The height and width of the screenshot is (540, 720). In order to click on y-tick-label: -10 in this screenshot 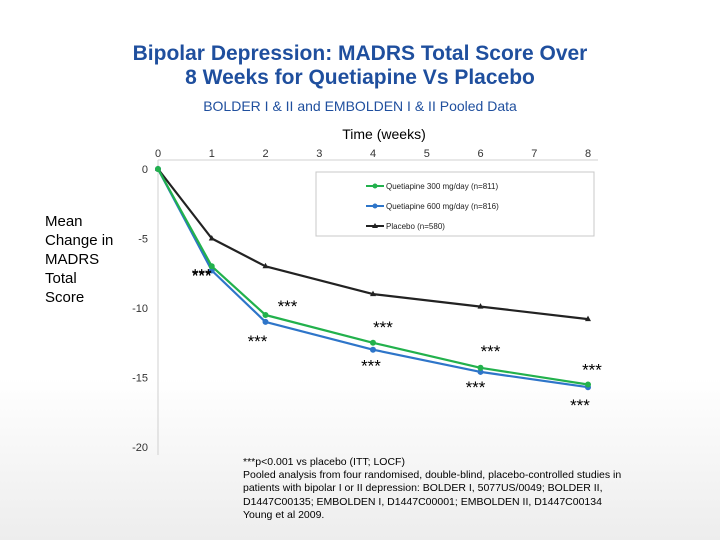, I will do `click(140, 309)`.